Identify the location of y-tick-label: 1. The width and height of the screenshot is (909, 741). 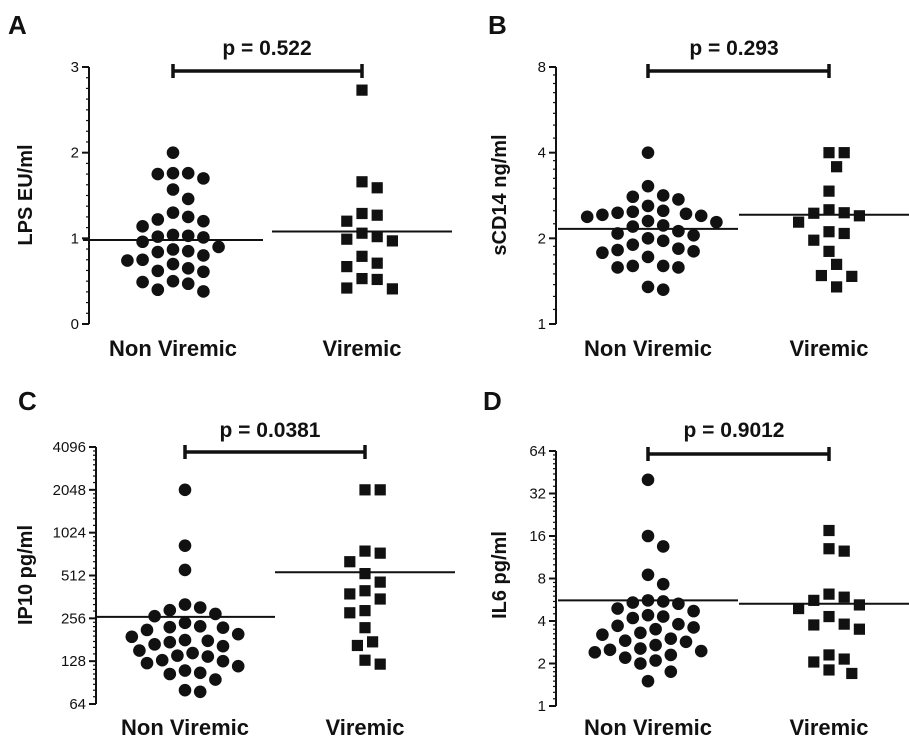
(75, 238).